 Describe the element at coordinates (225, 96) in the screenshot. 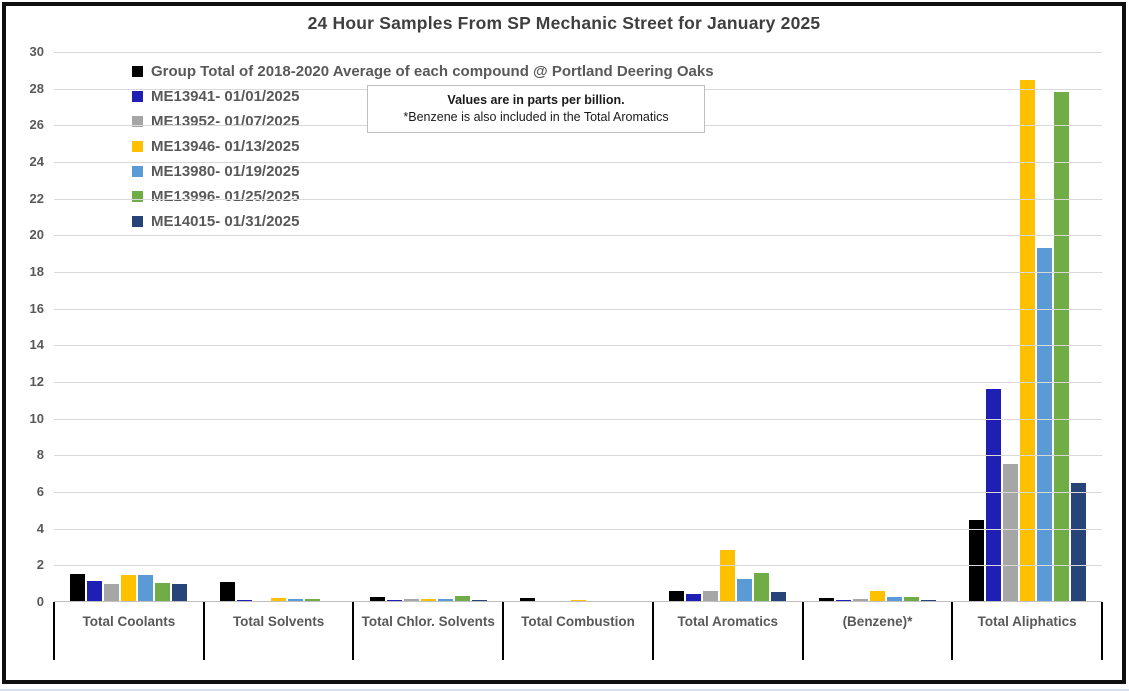

I see `legend-label: ME13941- 01/01/2025` at that location.